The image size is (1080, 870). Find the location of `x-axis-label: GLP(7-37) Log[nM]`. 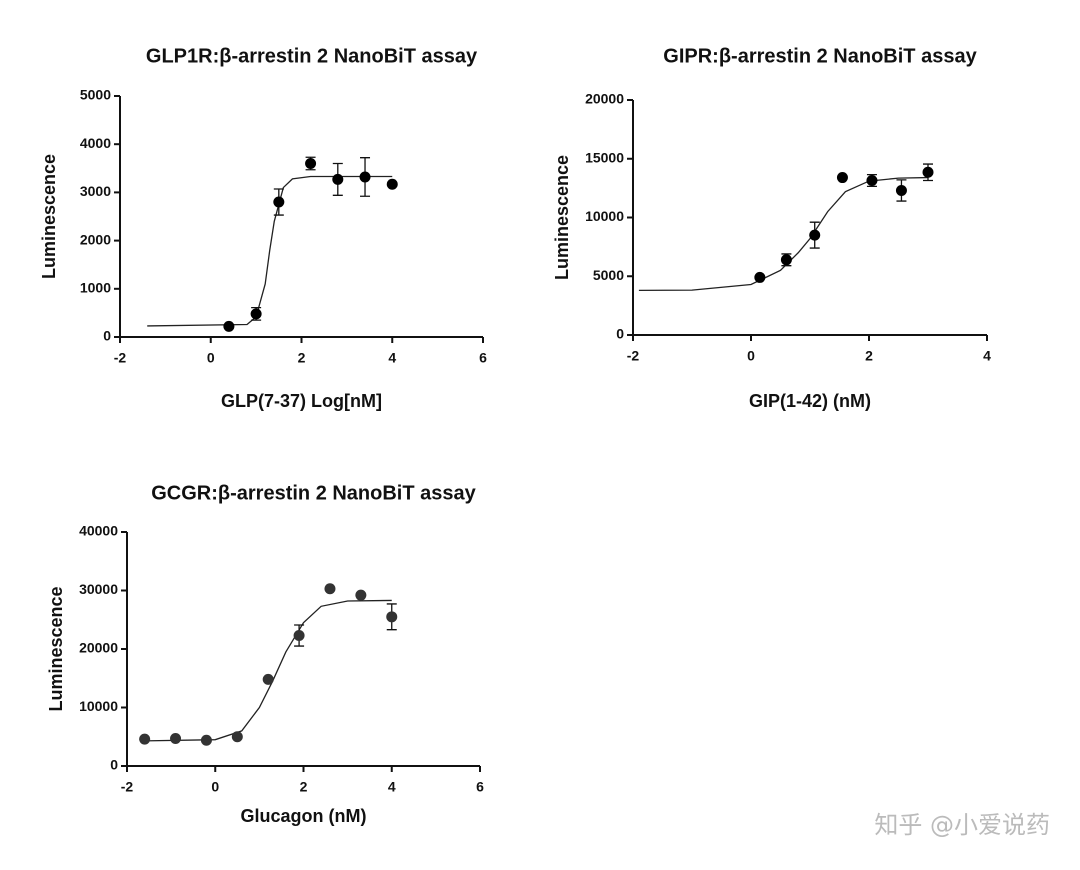

x-axis-label: GLP(7-37) Log[nM] is located at coordinates (301, 401).